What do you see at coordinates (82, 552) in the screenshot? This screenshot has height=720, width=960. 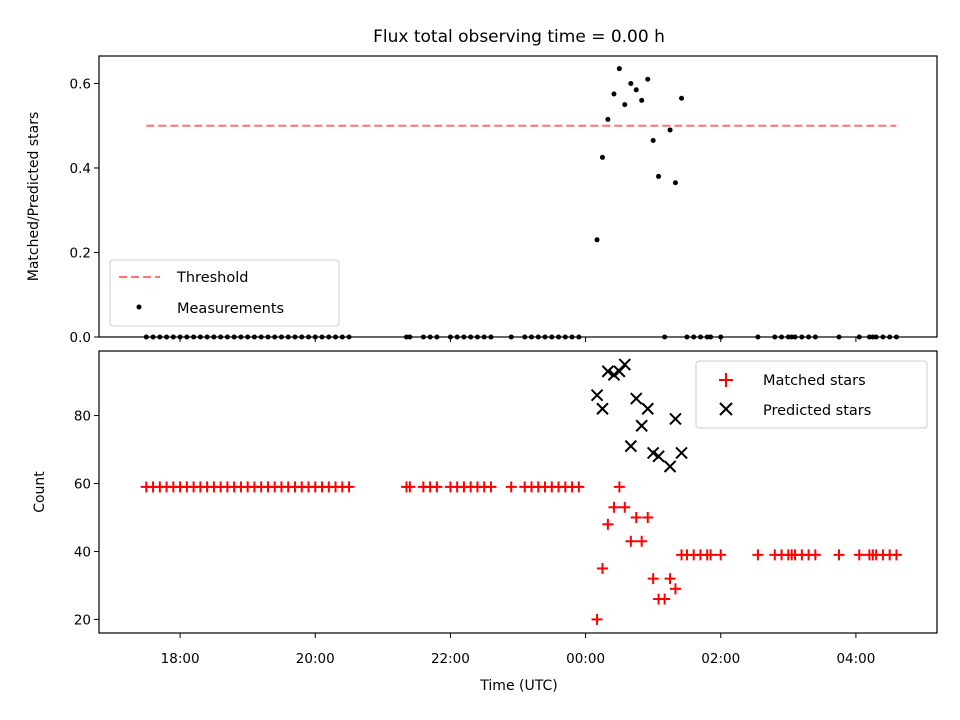 I see `bottom-y-tick-label: 40` at bounding box center [82, 552].